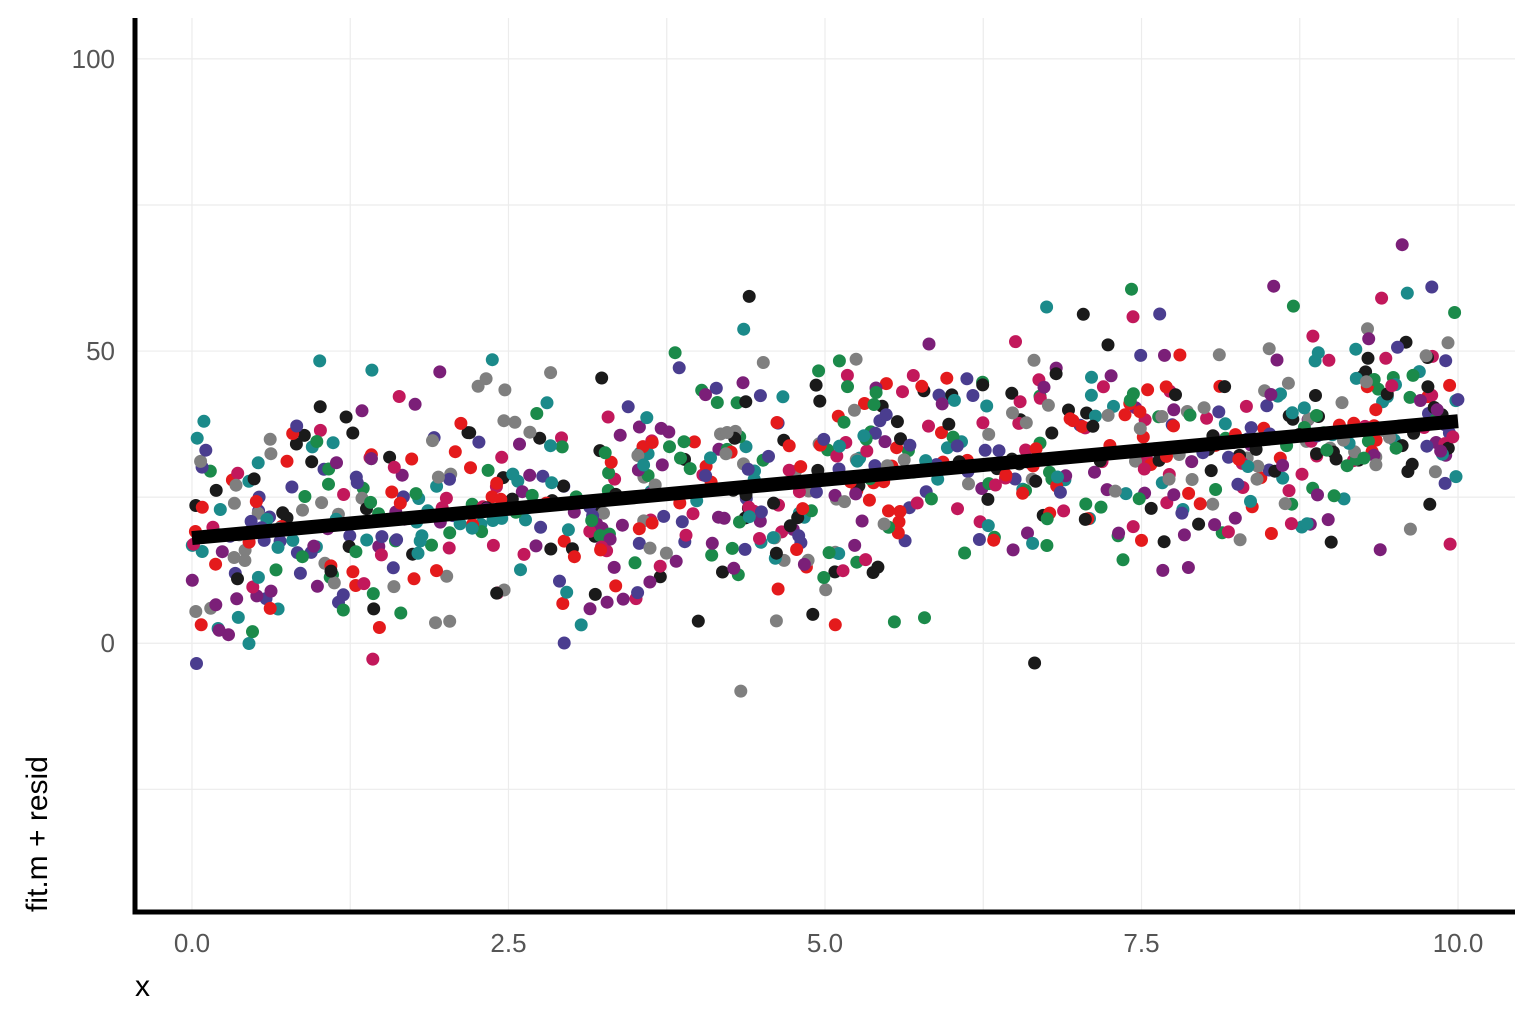 This screenshot has height=1024, width=1536. I want to click on x-tick-label: 7.5, so click(1141, 943).